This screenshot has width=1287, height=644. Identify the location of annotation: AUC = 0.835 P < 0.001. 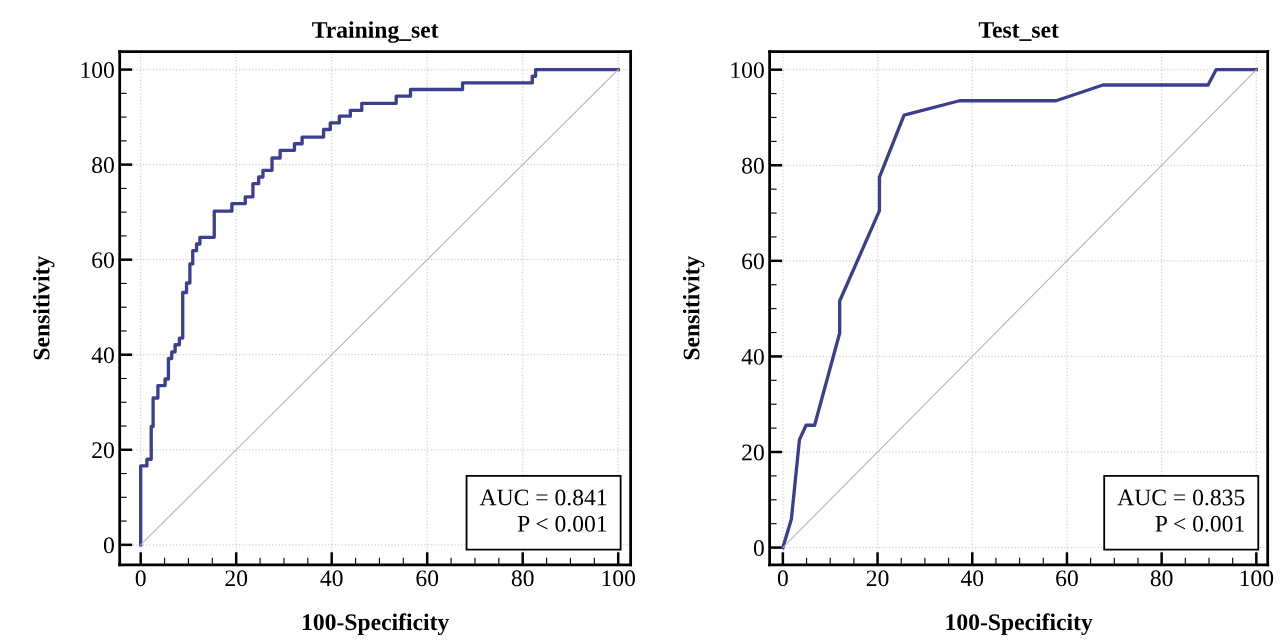
(1181, 510).